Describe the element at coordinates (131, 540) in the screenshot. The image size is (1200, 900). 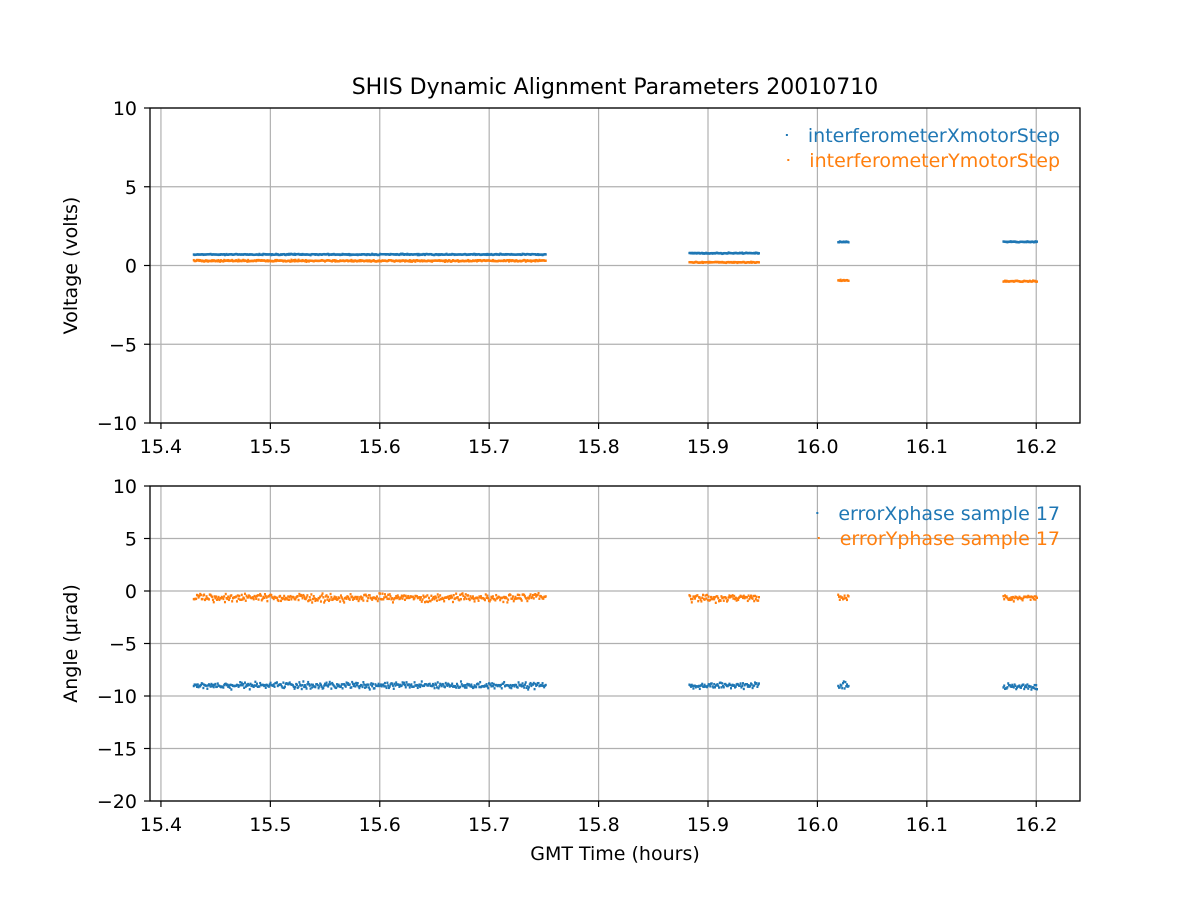
I see `y-tick-label: 5` at that location.